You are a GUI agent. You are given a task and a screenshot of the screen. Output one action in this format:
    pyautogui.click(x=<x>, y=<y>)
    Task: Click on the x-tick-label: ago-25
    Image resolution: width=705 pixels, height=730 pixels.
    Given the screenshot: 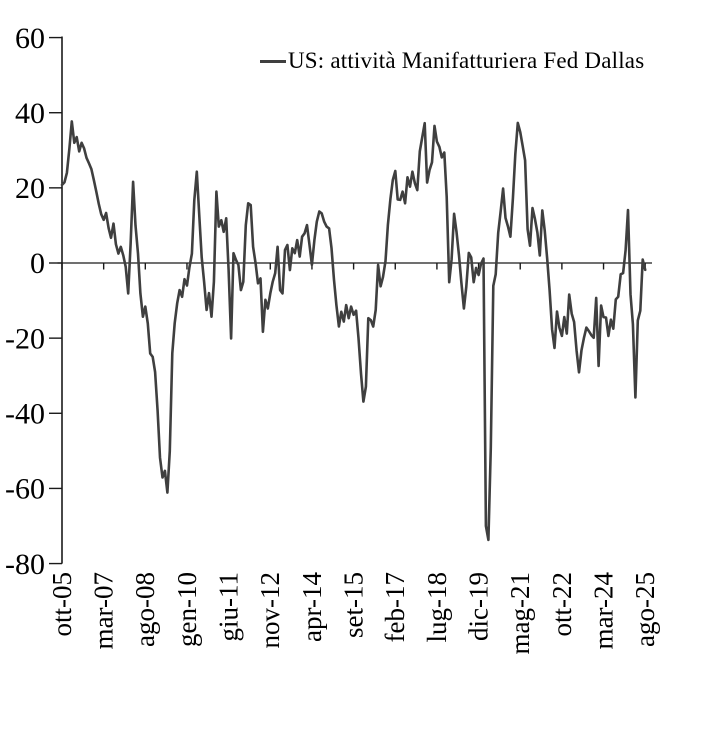 What is the action you would take?
    pyautogui.click(x=645, y=609)
    